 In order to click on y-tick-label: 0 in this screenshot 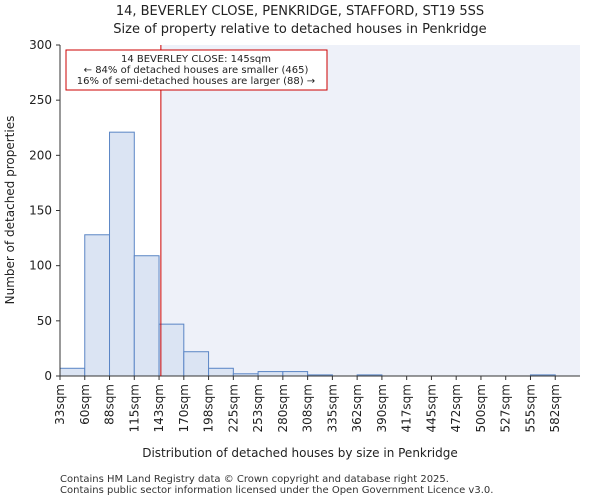, I will do `click(48, 376)`.